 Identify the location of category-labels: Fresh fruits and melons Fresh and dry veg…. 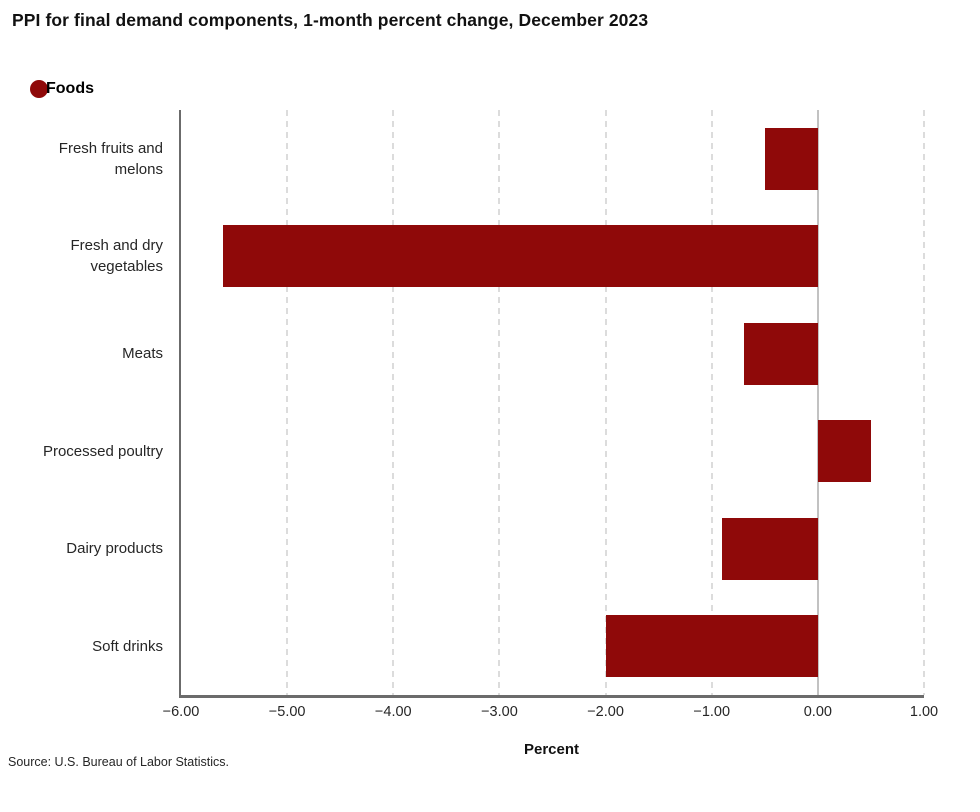
(81, 402).